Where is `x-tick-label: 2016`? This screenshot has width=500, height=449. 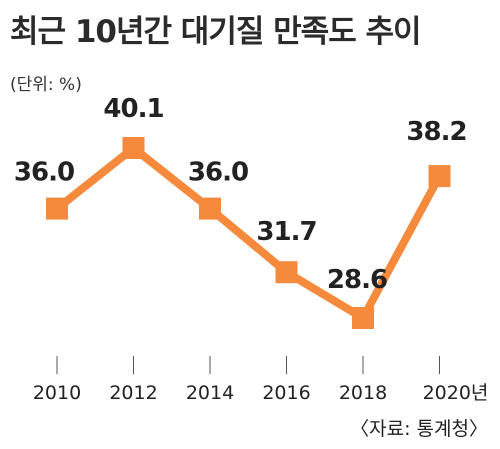 x-tick-label: 2016 is located at coordinates (286, 393).